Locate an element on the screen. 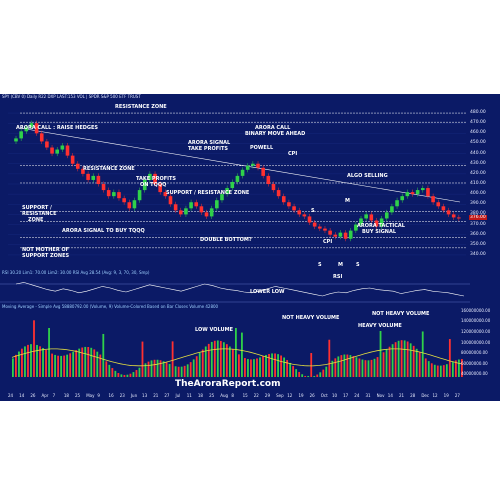  annotation-13: ALGO SELLING is located at coordinates (367, 176).